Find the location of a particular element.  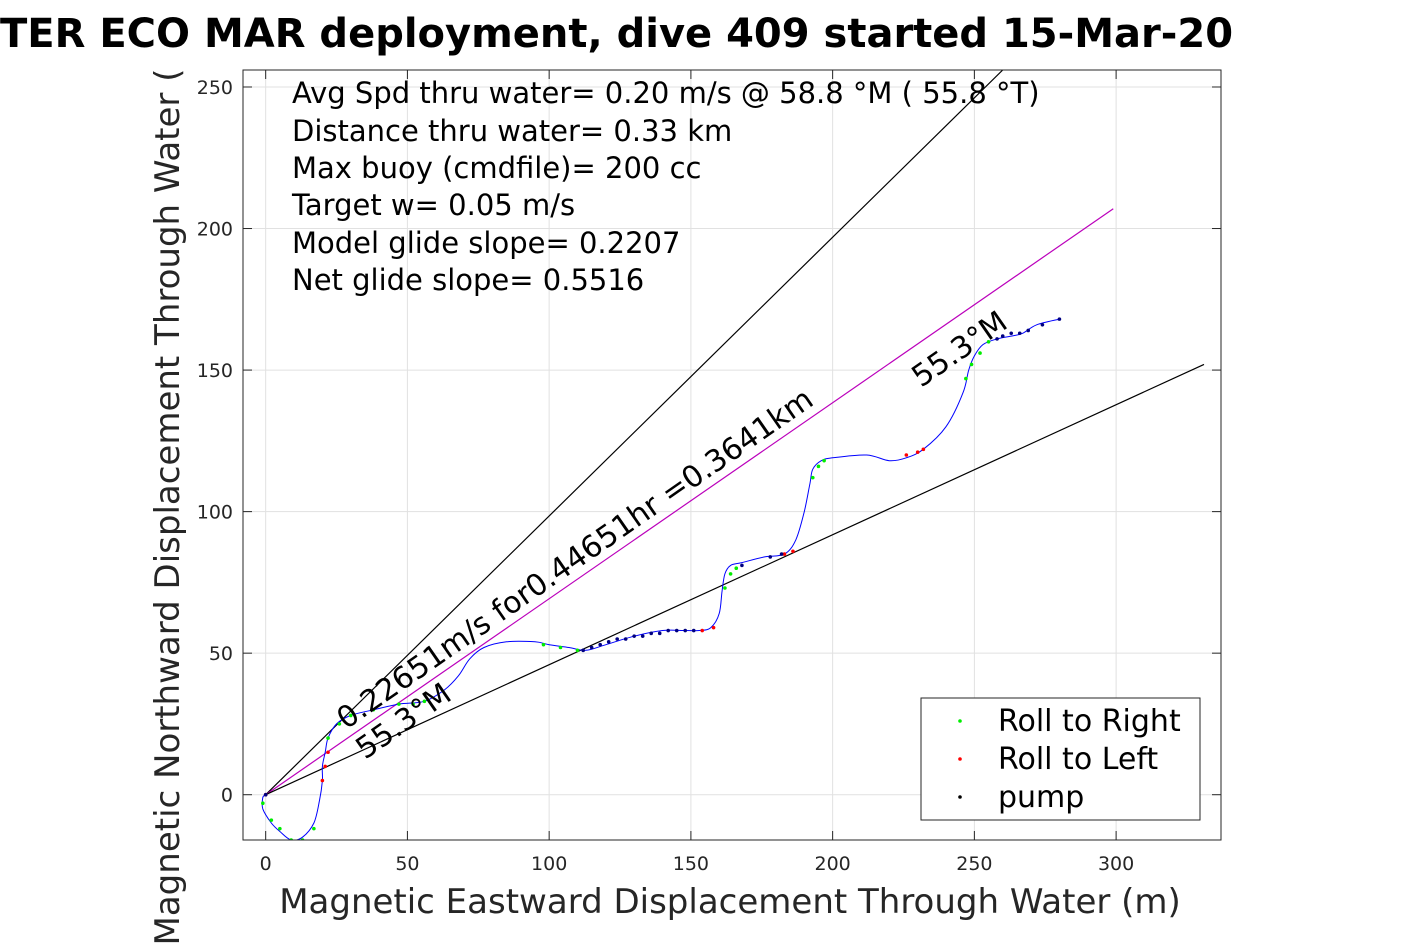

x-tick-label: 100 is located at coordinates (549, 864).